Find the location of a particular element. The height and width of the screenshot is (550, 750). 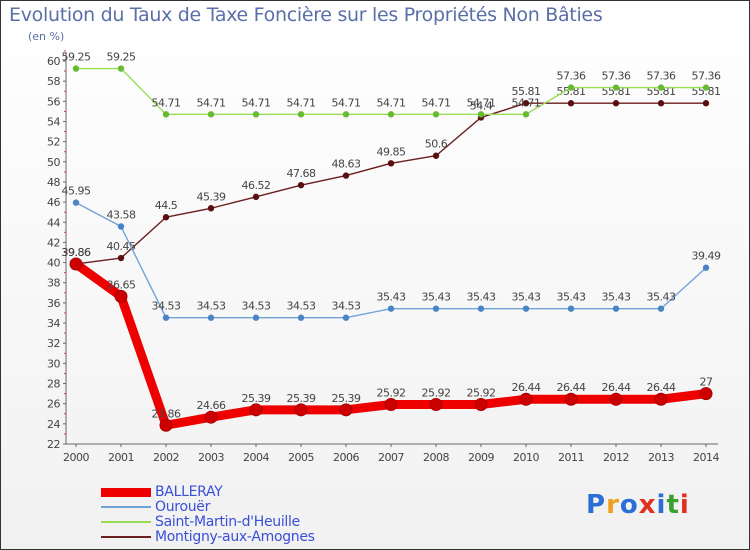

x-tick-label: 2012 is located at coordinates (616, 457).